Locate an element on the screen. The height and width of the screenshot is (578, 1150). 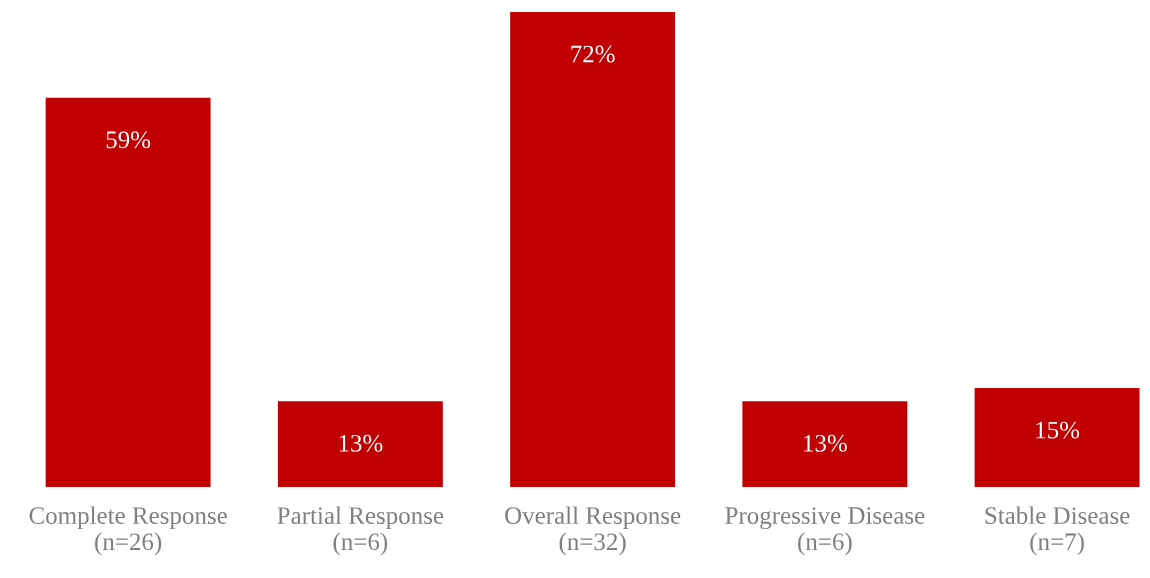
x-tick-label: Progressive Disease (n=6) is located at coordinates (825, 531).